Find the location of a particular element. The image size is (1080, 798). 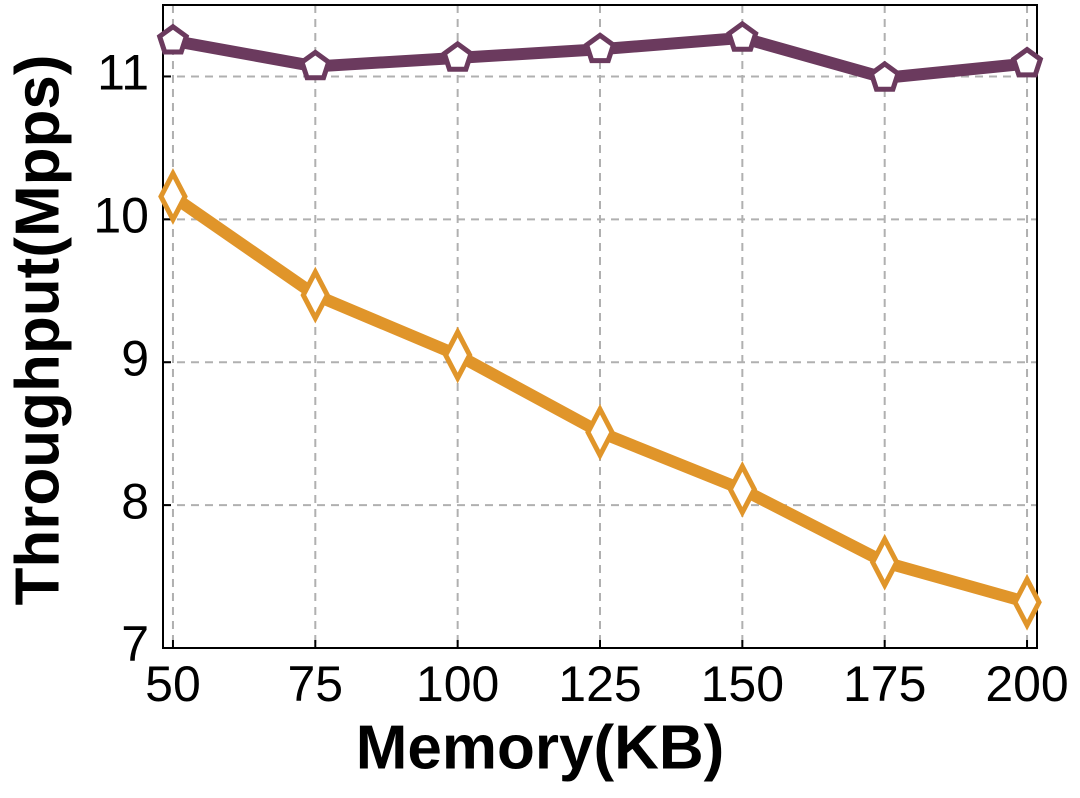

y-tick-label: 10 is located at coordinates (121, 216).